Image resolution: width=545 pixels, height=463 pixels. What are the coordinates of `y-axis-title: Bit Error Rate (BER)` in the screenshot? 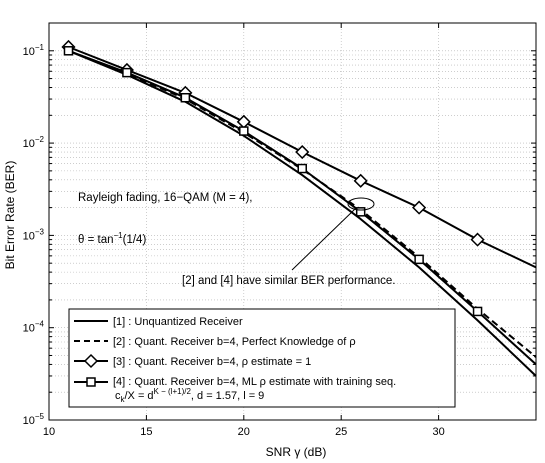 It's located at (10, 215).